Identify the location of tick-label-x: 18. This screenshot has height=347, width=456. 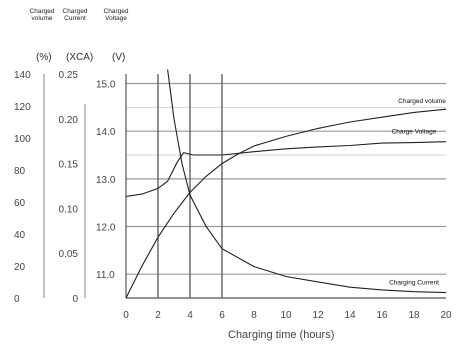
(414, 315).